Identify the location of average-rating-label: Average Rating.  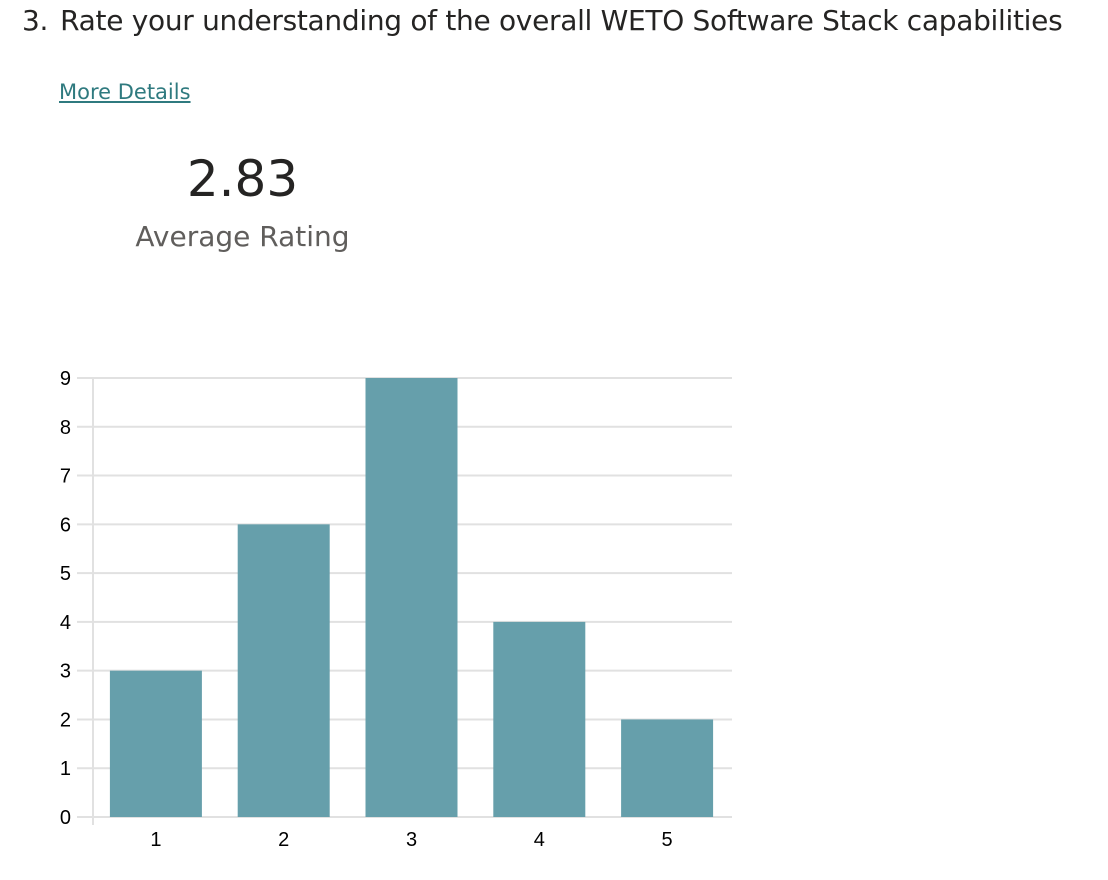
(242, 236).